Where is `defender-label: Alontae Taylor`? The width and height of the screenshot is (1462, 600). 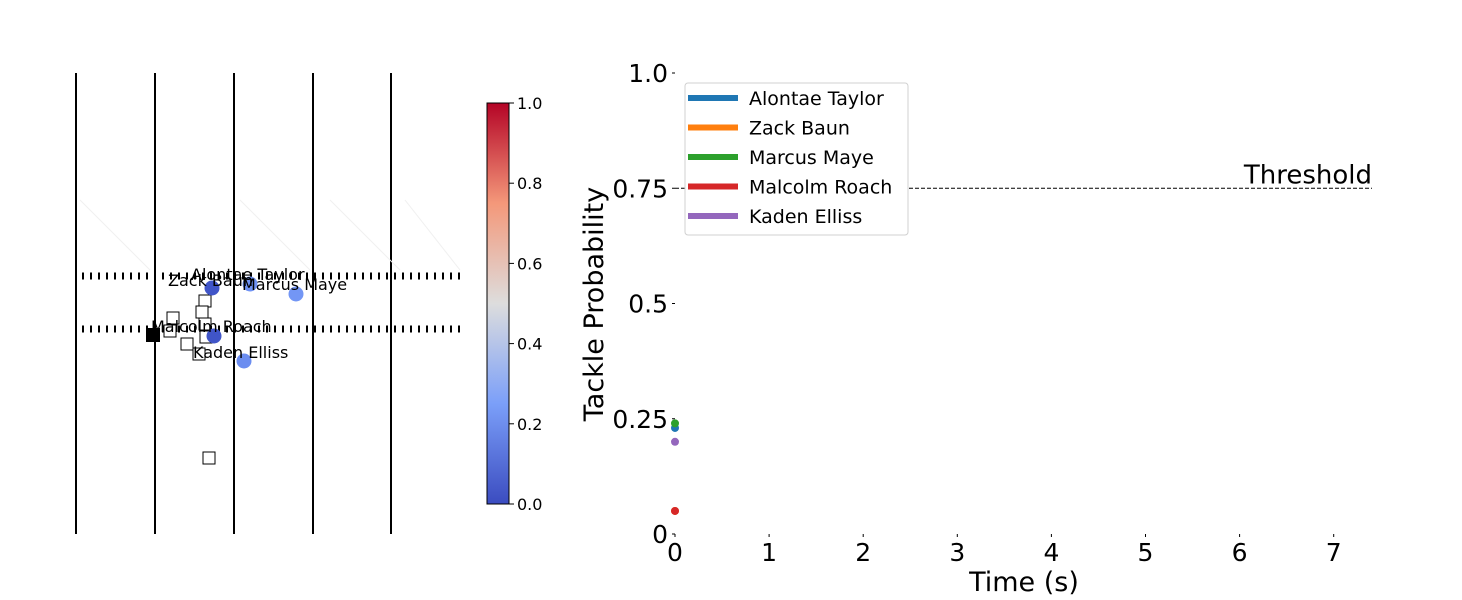 defender-label: Alontae Taylor is located at coordinates (248, 274).